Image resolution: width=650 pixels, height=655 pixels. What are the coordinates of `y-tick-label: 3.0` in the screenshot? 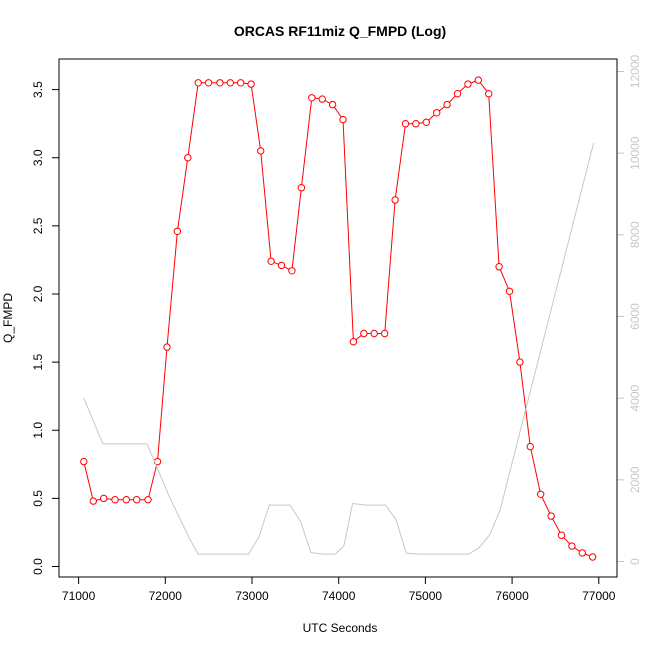 It's located at (38, 157).